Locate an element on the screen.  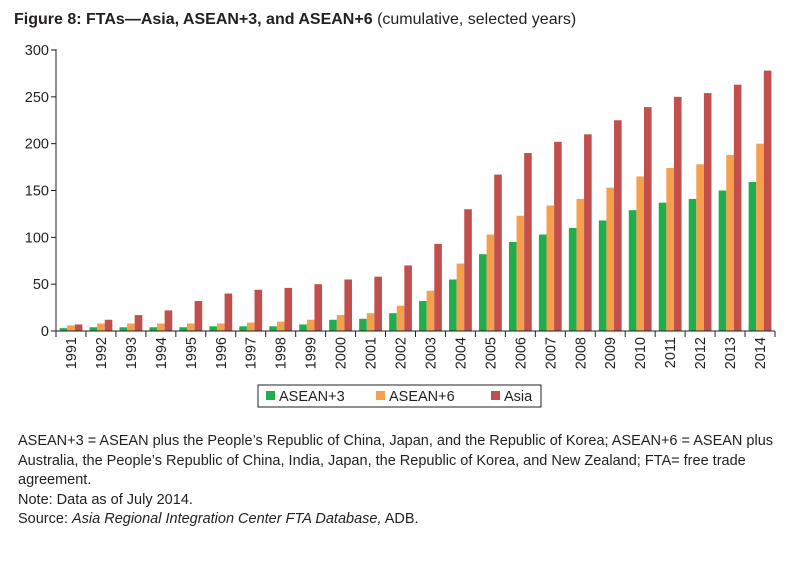
bar-aseanplus6-2005 is located at coordinates (490, 282).